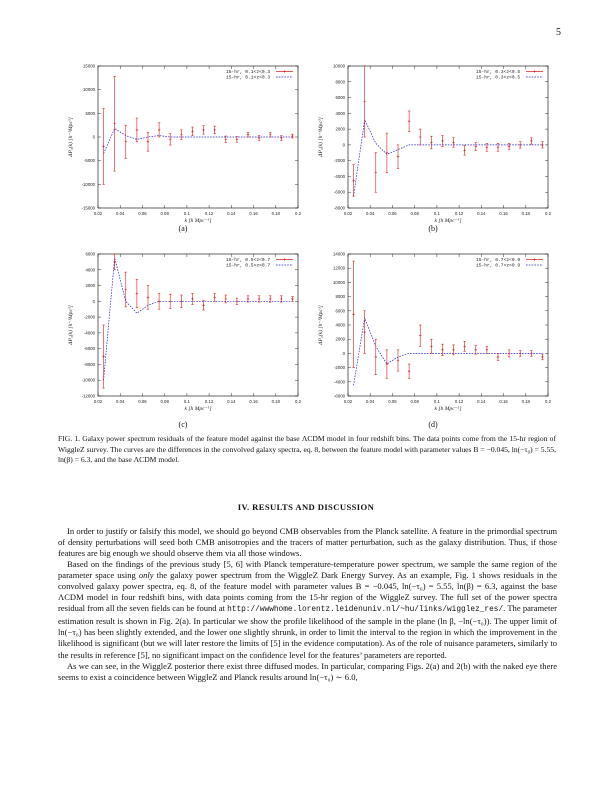 The height and width of the screenshot is (792, 612). I want to click on legend-entry-model: 15-hr, 0.1<z<0.3, so click(248, 78).